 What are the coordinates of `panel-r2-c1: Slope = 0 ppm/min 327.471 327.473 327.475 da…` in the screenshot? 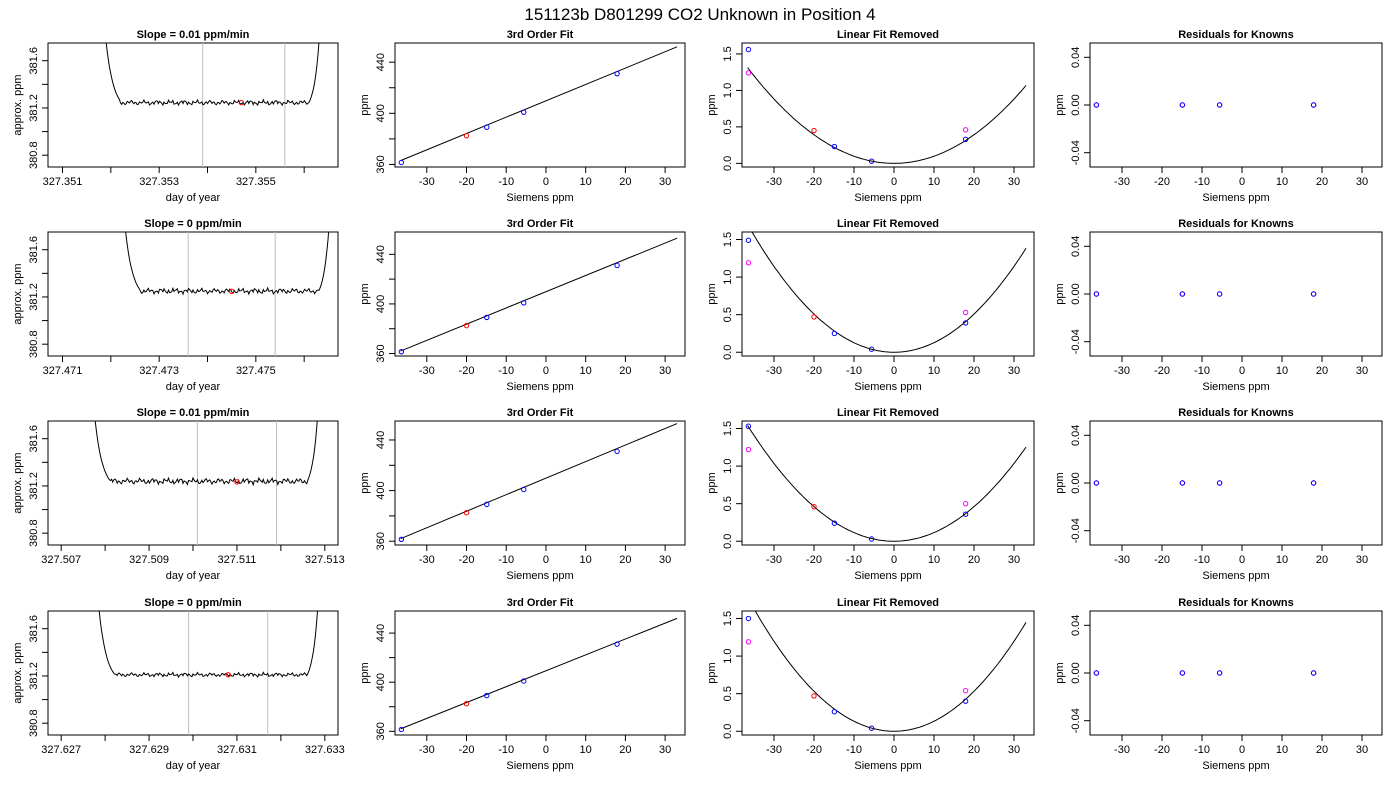 It's located at (175, 305).